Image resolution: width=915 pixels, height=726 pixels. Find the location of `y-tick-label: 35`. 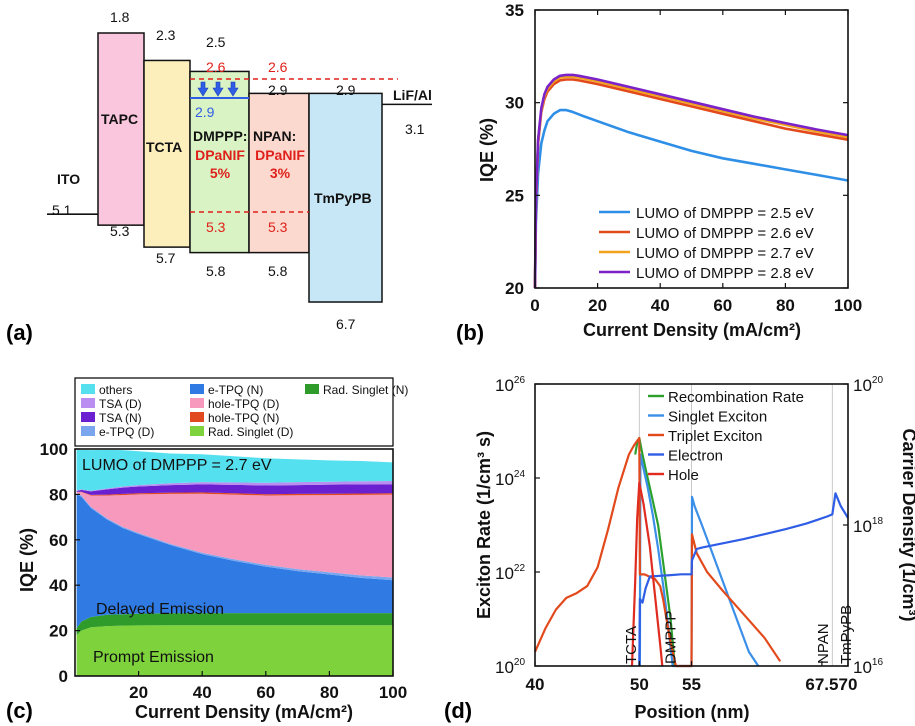

y-tick-label: 35 is located at coordinates (514, 10).